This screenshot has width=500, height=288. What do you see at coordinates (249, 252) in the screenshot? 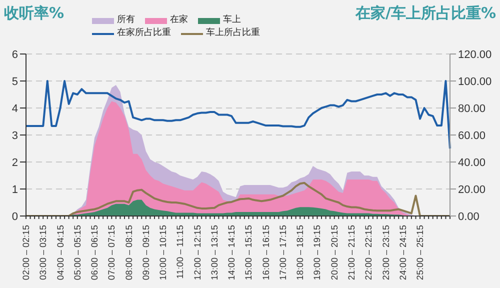
I see `x-tick-label: 15:00 – 15:15` at bounding box center [249, 252].